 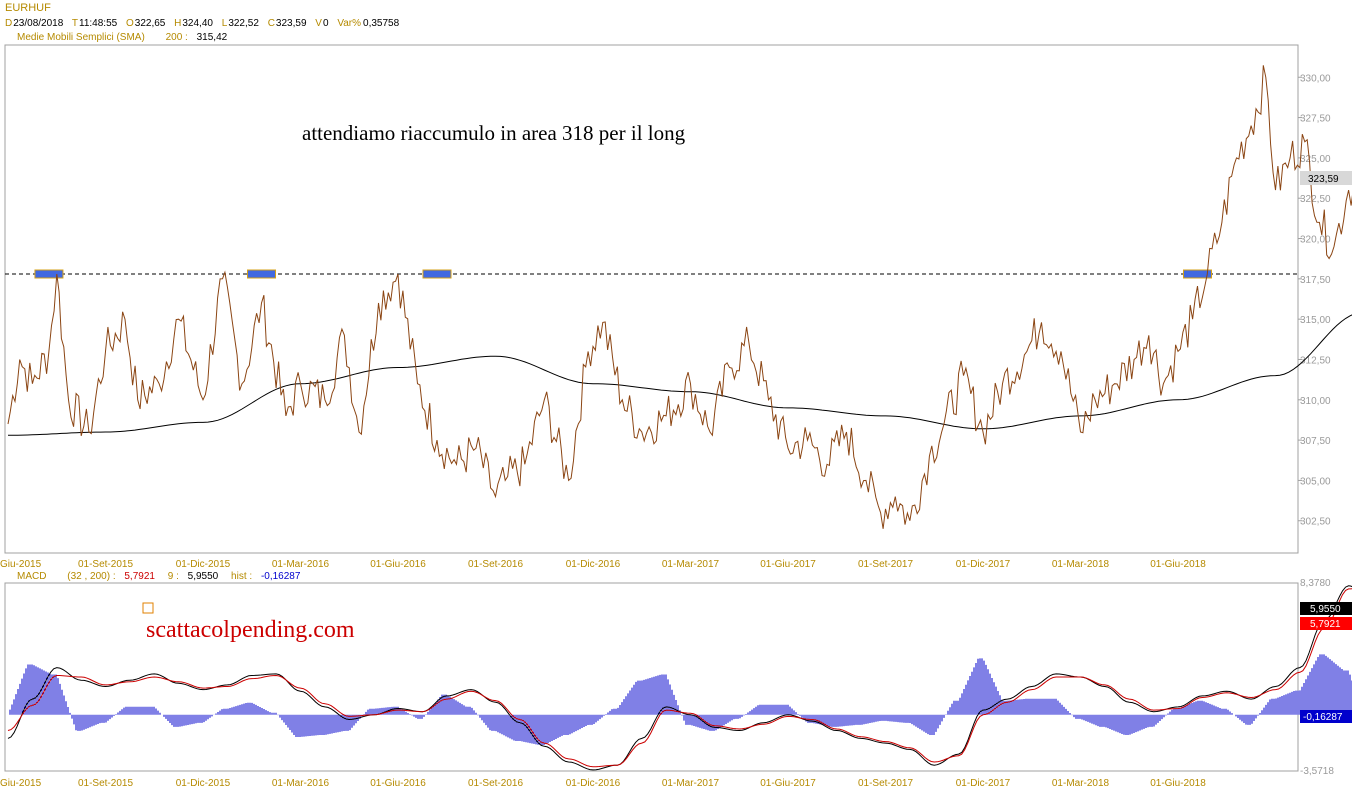 I want to click on macd-last-label: 5,9550, so click(x=1325, y=609).